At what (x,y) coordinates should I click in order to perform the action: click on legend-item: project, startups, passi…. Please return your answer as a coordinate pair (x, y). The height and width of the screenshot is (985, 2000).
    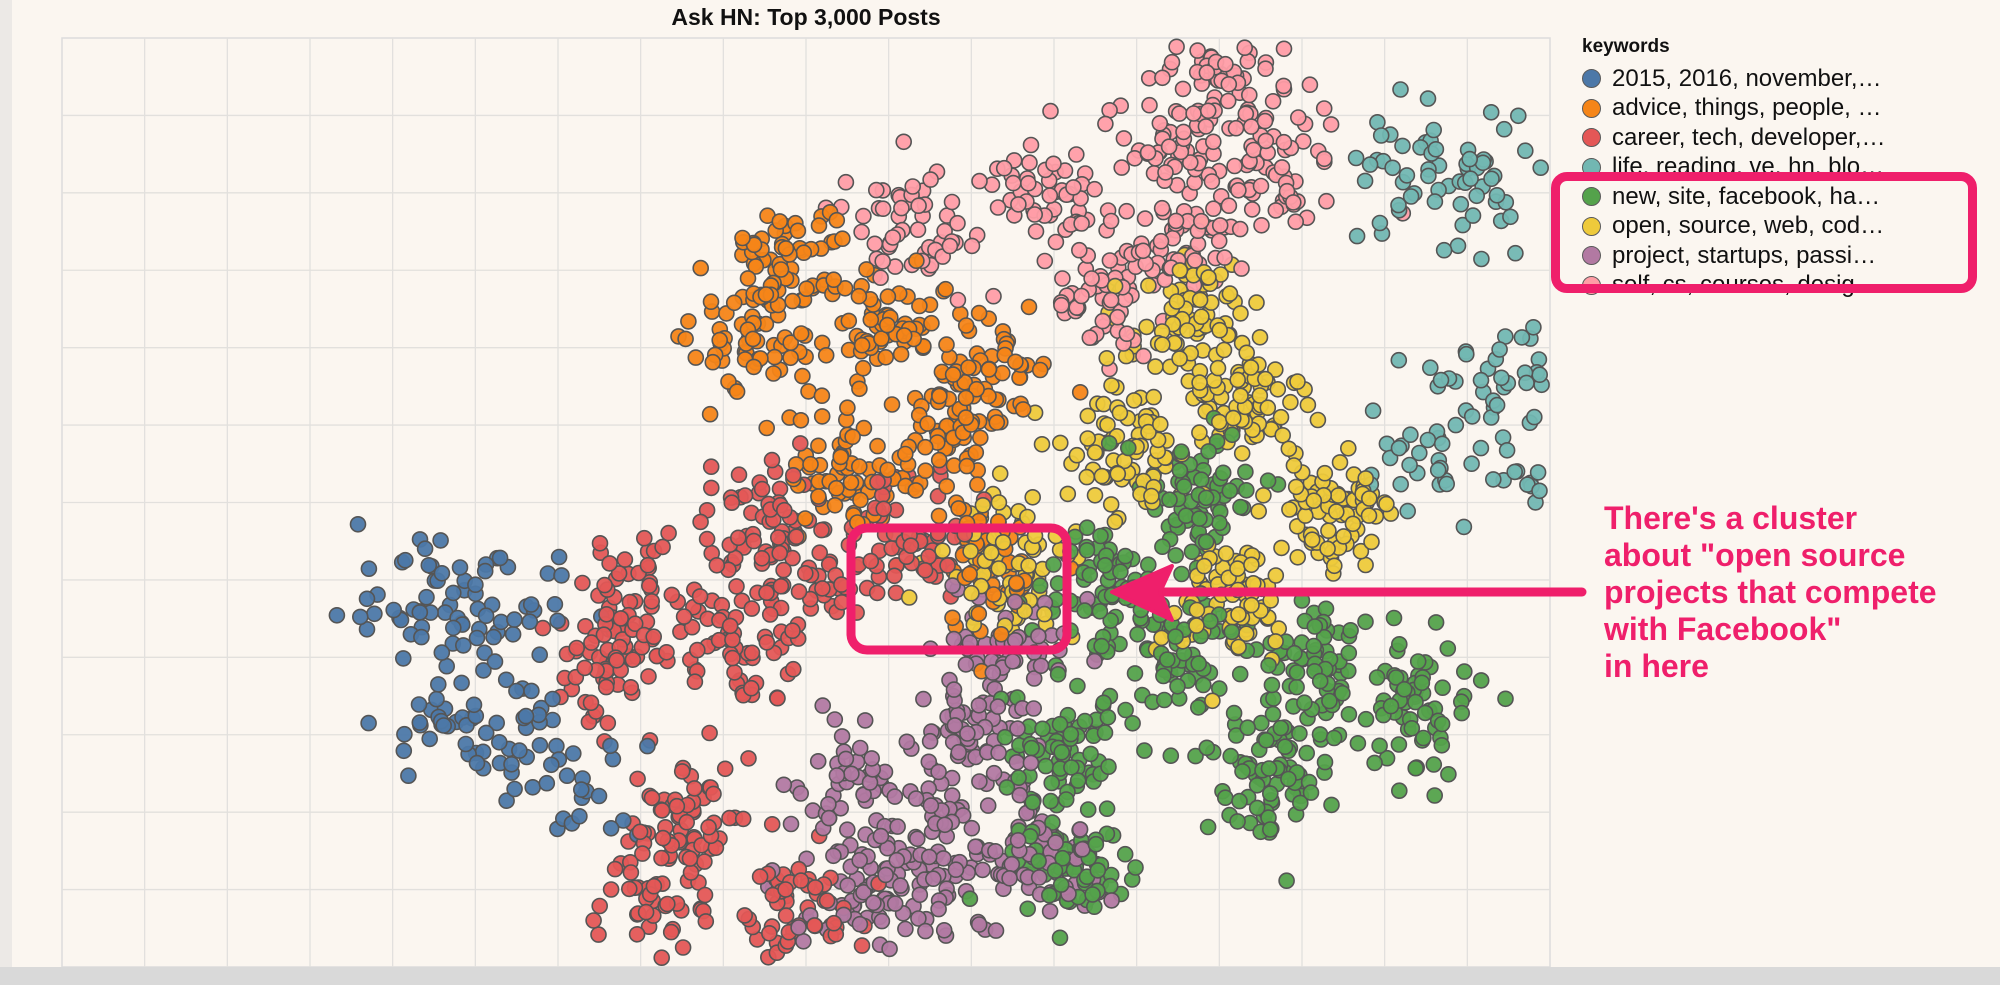
    Looking at the image, I should click on (1747, 256).